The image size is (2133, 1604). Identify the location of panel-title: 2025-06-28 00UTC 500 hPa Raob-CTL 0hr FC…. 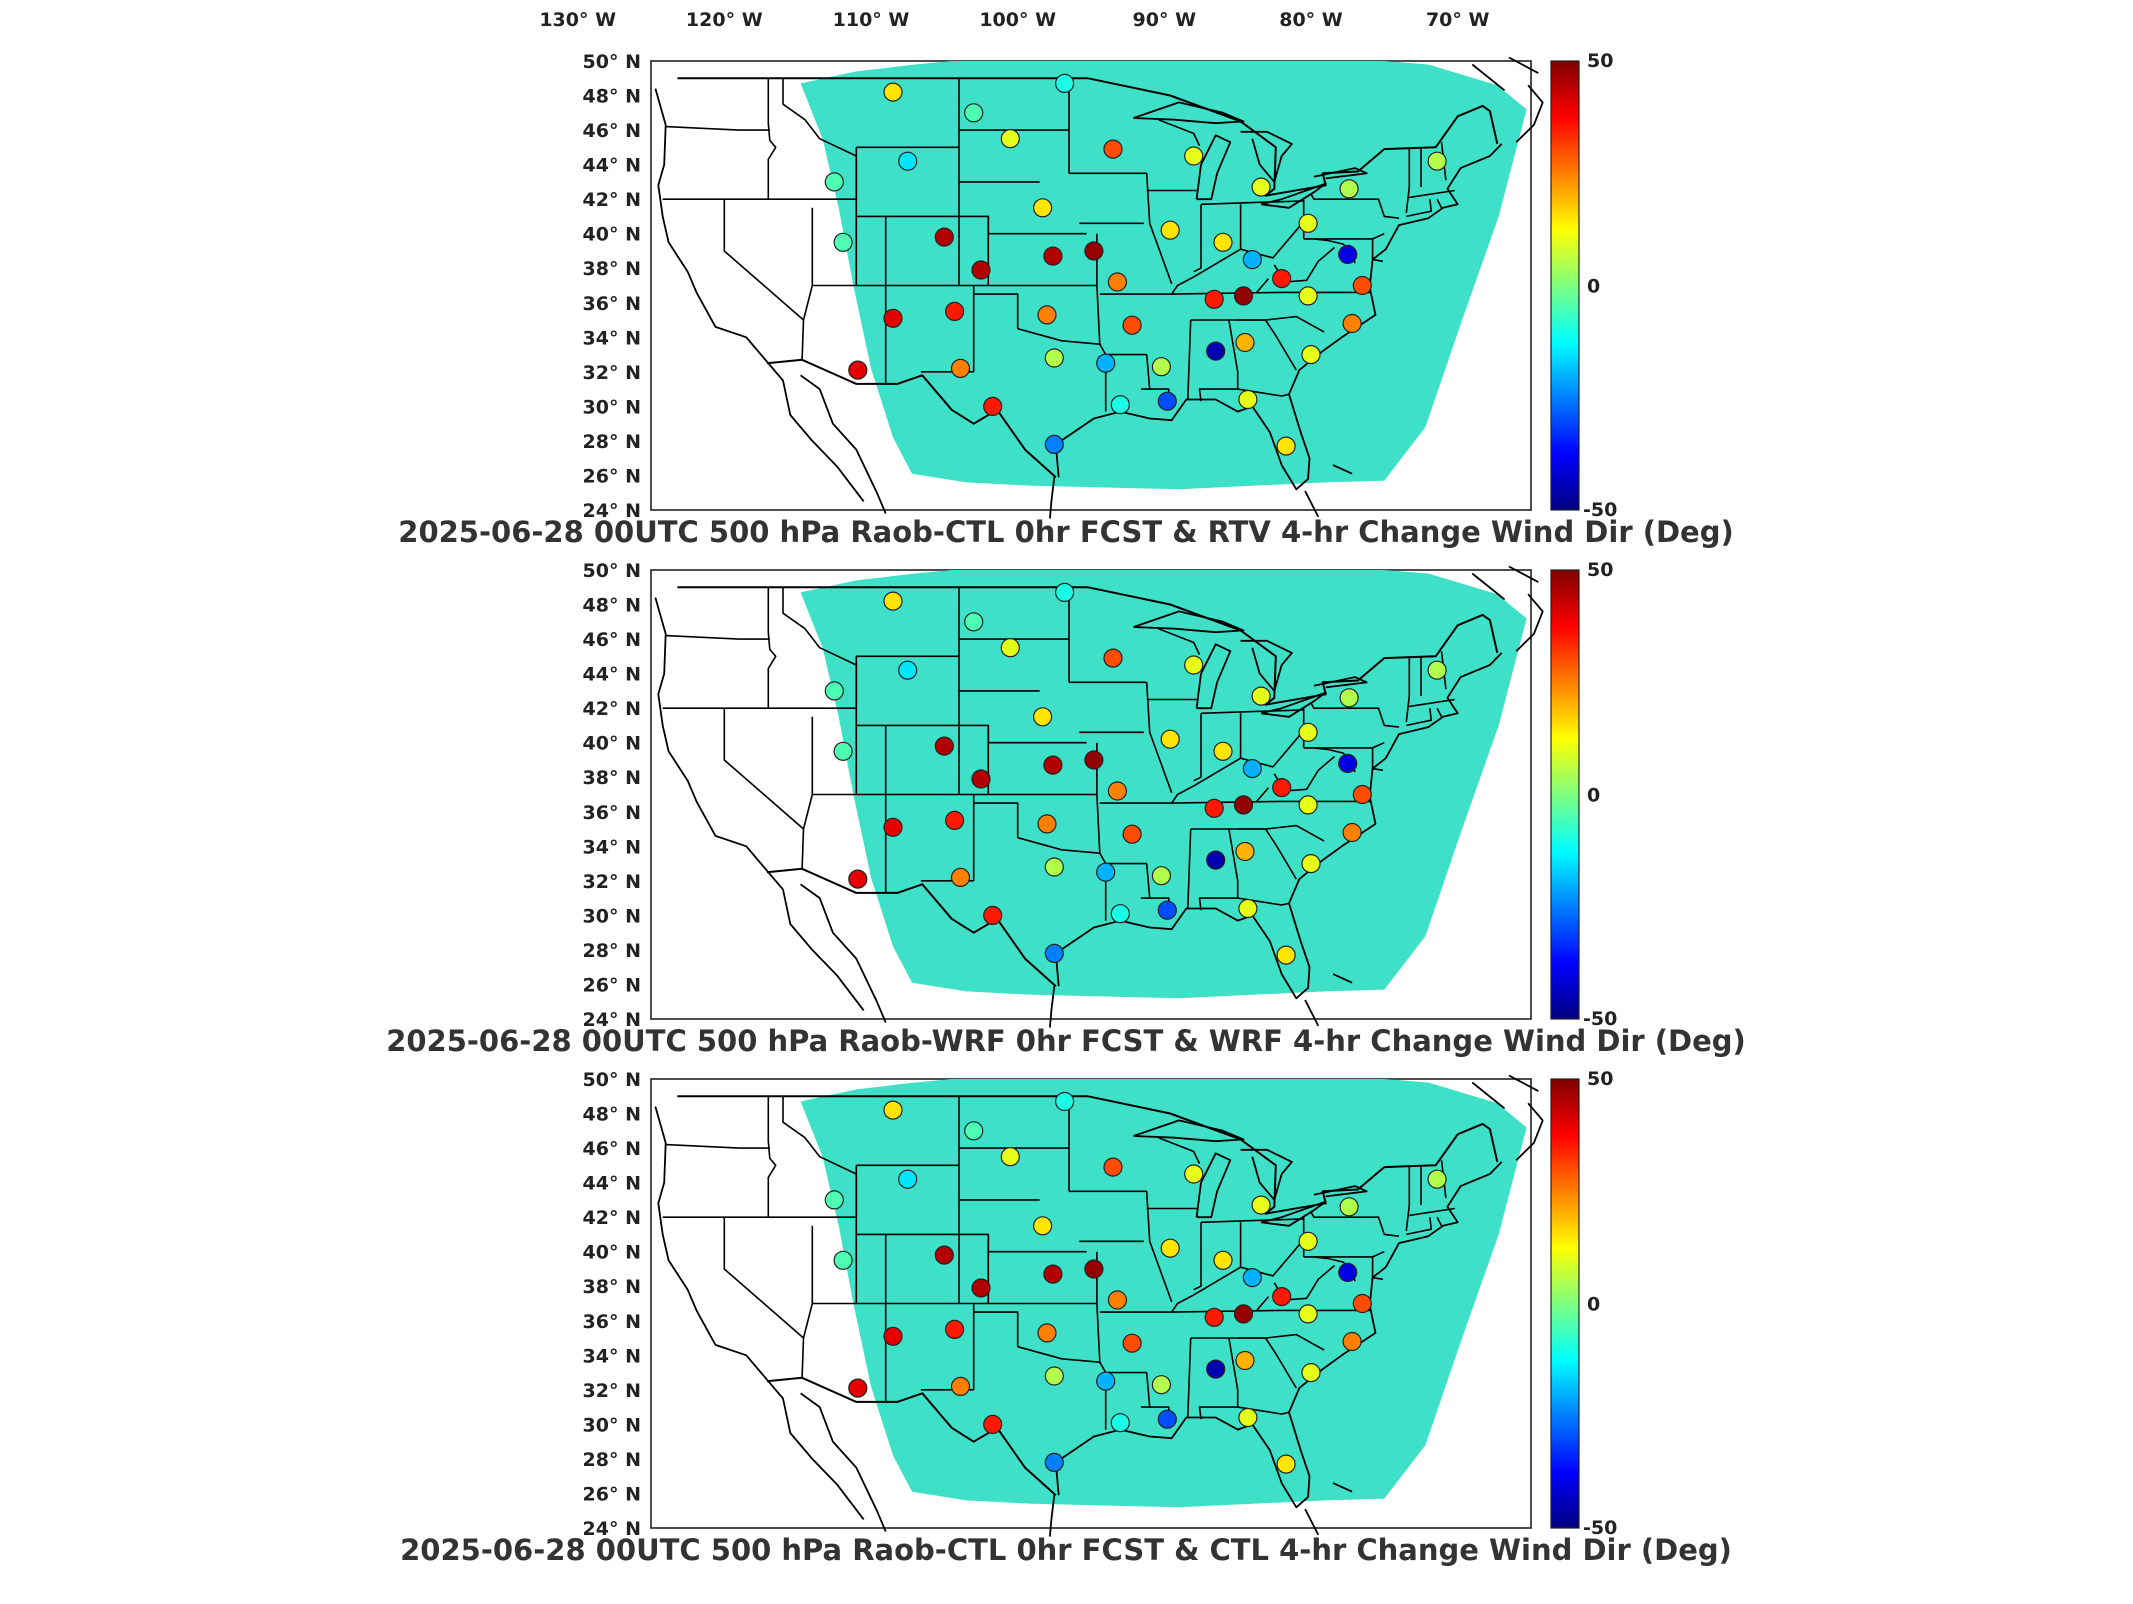
(1065, 532).